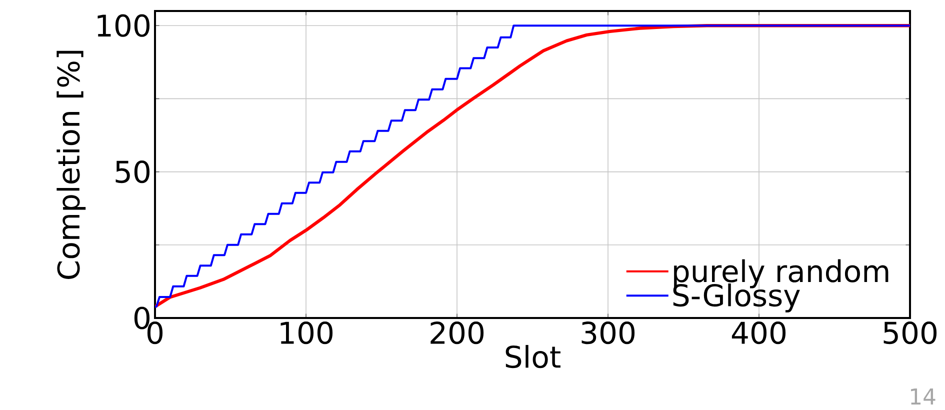 This screenshot has width=945, height=410. I want to click on y-tick-label: 0, so click(142, 318).